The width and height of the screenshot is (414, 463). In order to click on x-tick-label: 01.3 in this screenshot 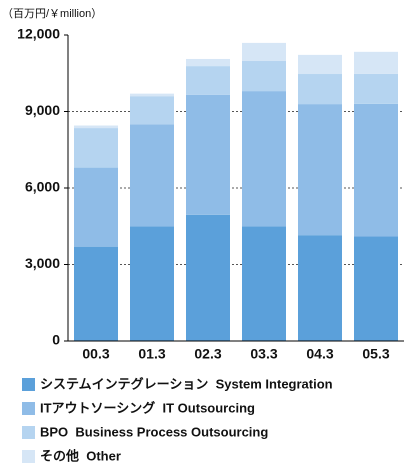, I will do `click(151, 354)`.